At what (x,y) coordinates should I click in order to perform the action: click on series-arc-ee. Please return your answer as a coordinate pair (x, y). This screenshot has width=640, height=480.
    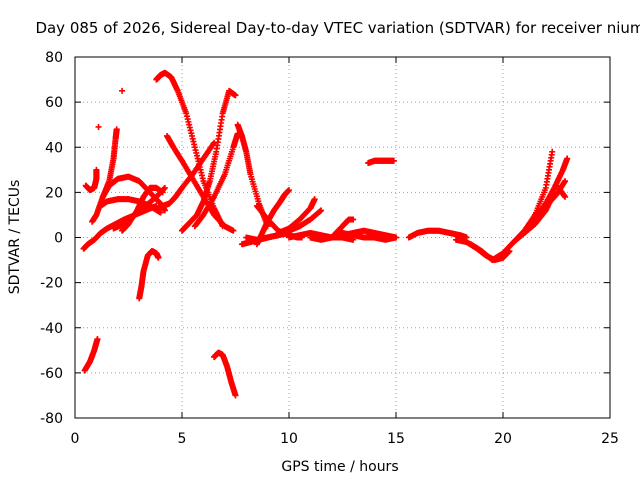
    Looking at the image, I should click on (512, 226).